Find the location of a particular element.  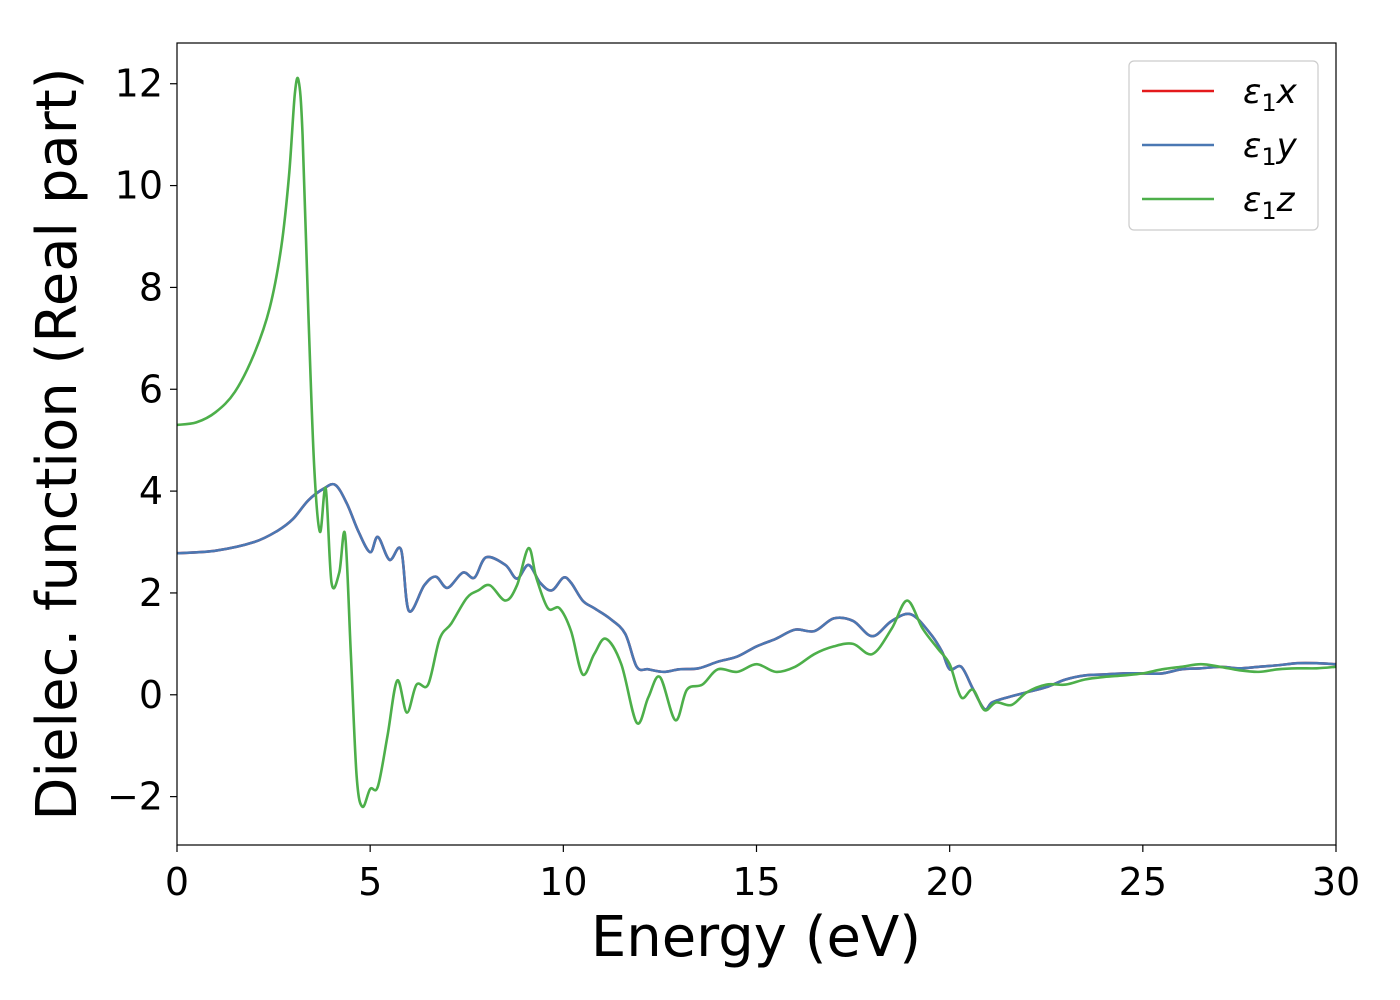

legend-label-y: ε1y is located at coordinates (1270, 148).